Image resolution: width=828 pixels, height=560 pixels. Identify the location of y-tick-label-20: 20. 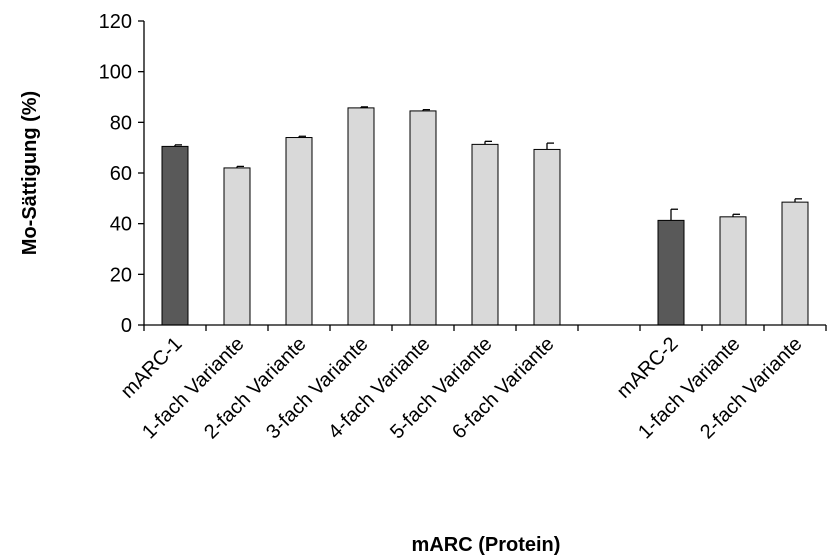
(121, 275).